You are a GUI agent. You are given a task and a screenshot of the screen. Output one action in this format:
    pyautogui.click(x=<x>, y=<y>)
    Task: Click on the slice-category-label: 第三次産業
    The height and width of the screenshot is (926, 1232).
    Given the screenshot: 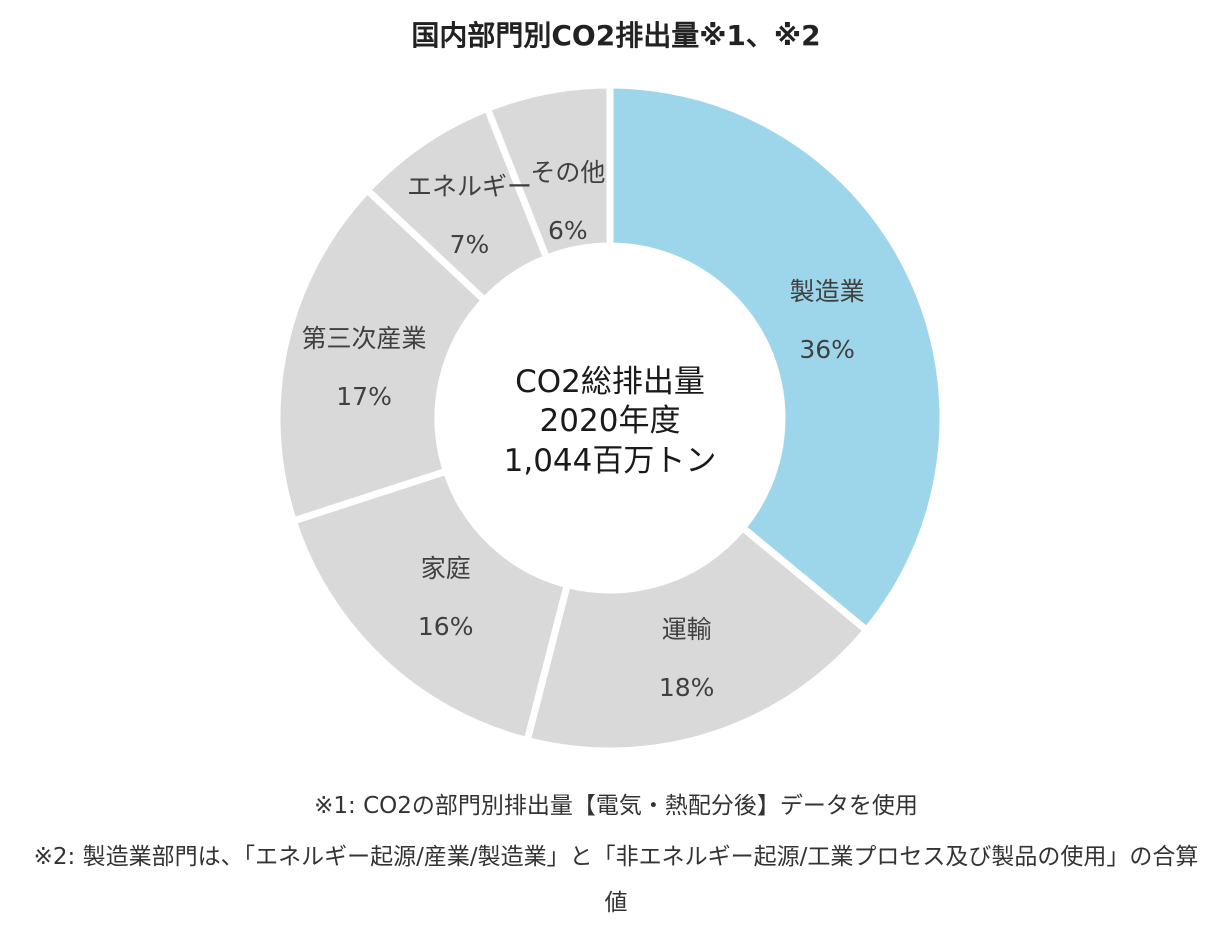 What is the action you would take?
    pyautogui.click(x=364, y=338)
    